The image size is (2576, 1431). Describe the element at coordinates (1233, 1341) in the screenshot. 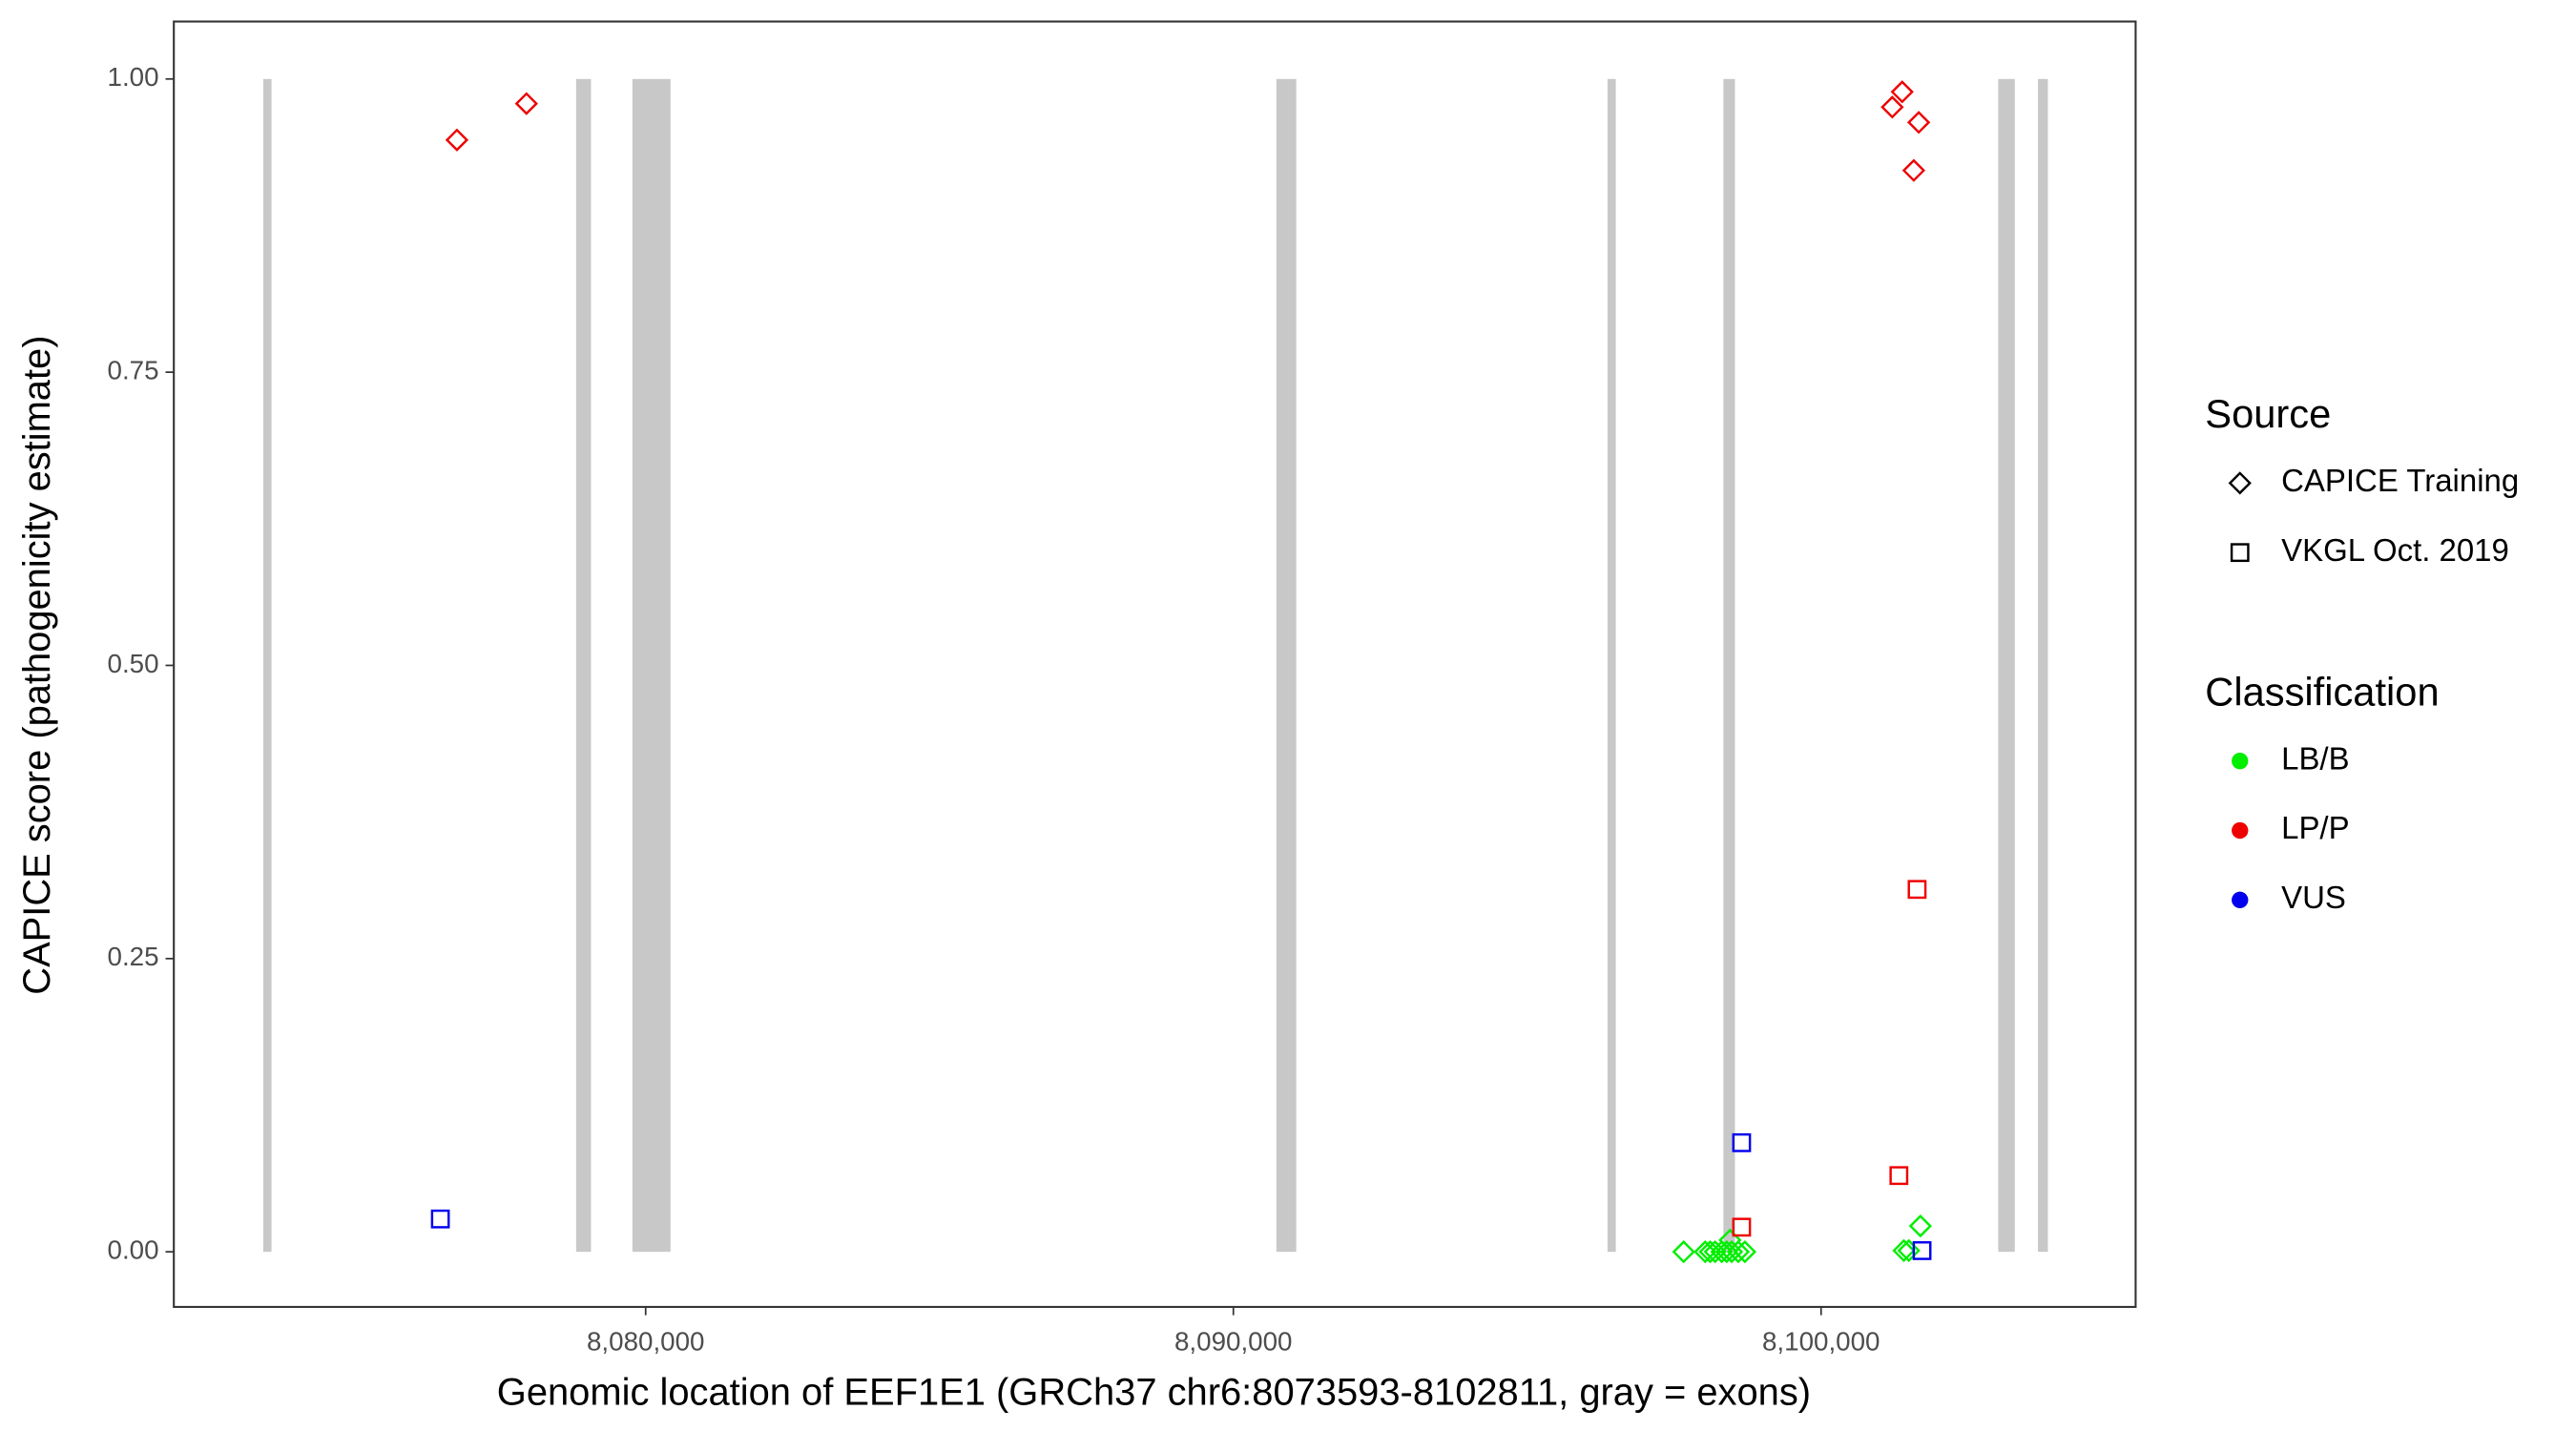

I see `x-tick-label: 8,090,000` at that location.